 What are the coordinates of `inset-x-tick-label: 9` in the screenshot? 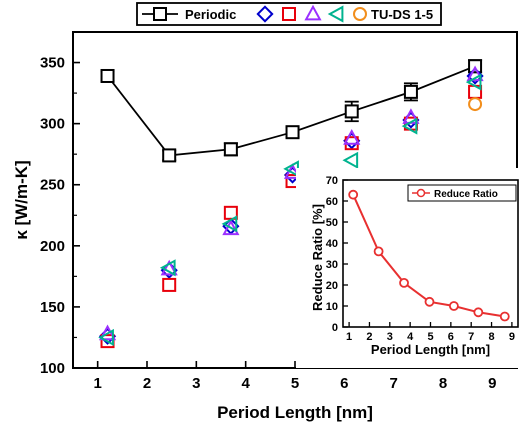 It's located at (512, 337).